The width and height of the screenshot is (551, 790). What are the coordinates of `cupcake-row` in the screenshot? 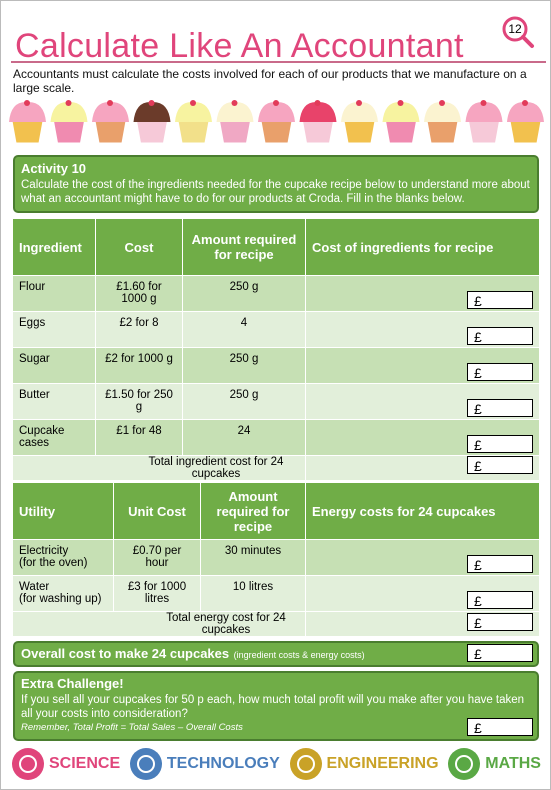 It's located at (276, 122).